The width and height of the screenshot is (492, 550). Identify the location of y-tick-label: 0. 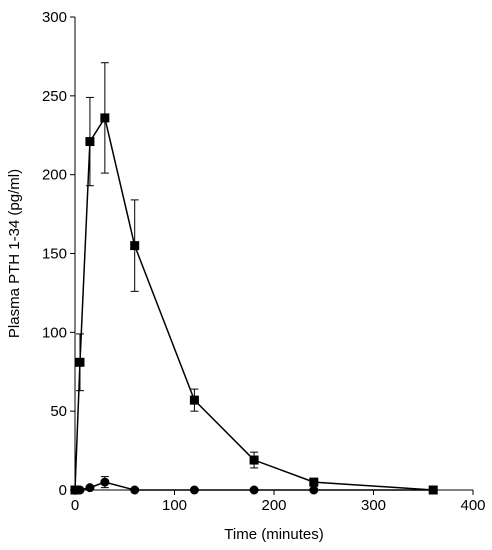
(63, 490).